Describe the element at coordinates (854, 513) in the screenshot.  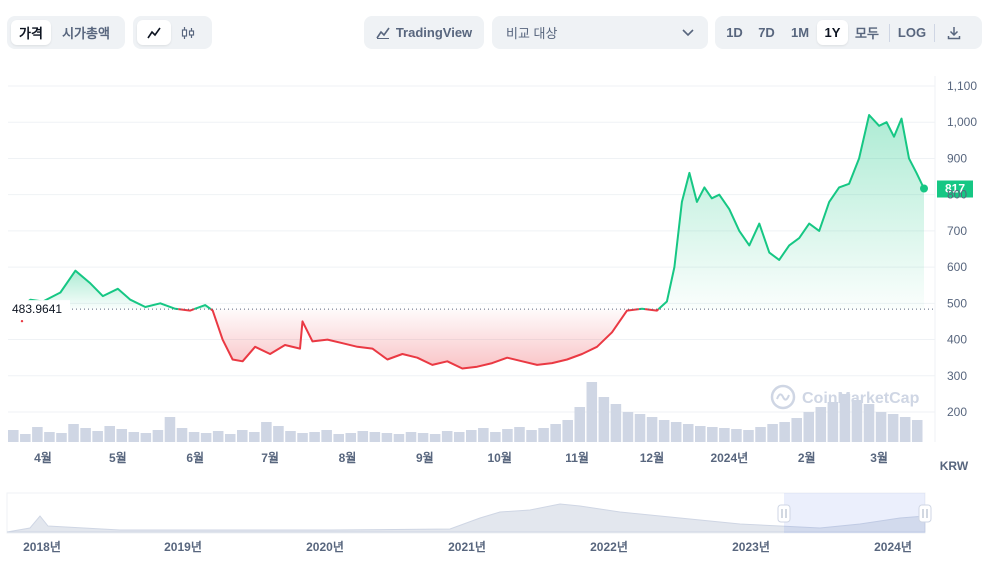
I see `navigator-selection` at that location.